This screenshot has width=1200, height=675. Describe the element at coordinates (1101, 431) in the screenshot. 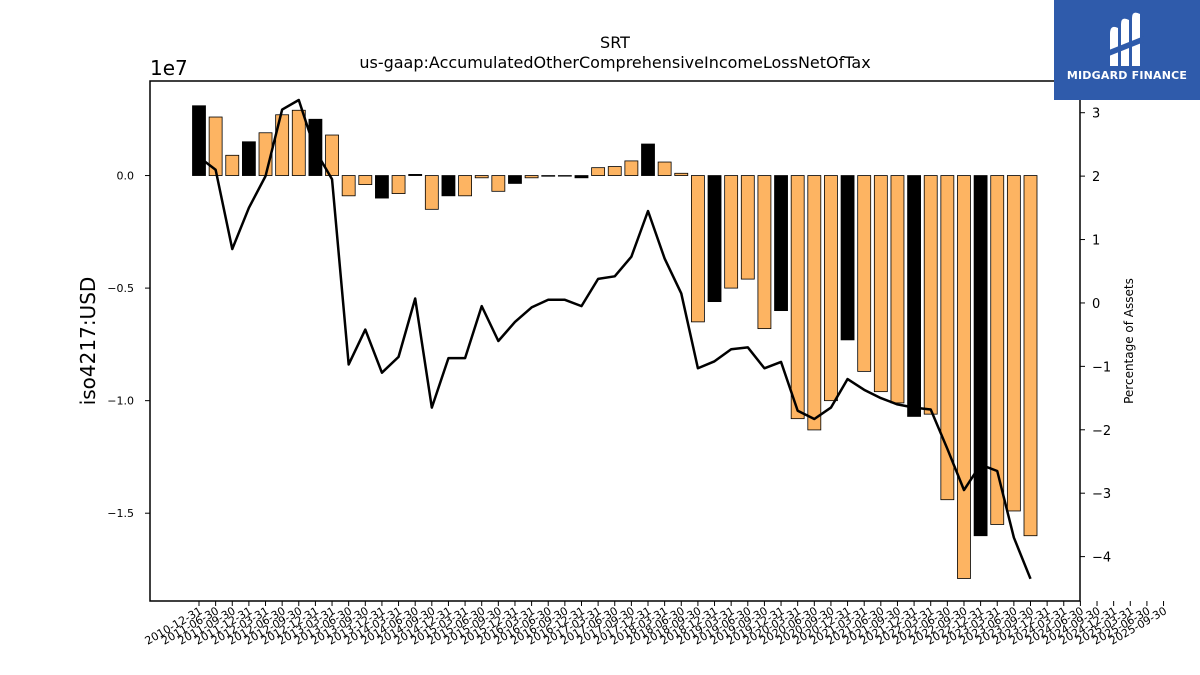

I see `y2-tick-label: −2` at that location.